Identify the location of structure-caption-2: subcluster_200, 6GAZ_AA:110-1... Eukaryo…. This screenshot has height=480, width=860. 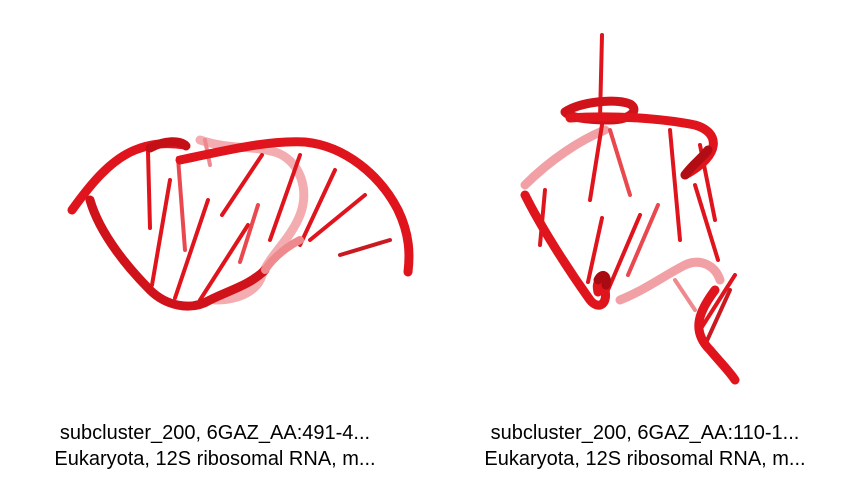
(645, 446).